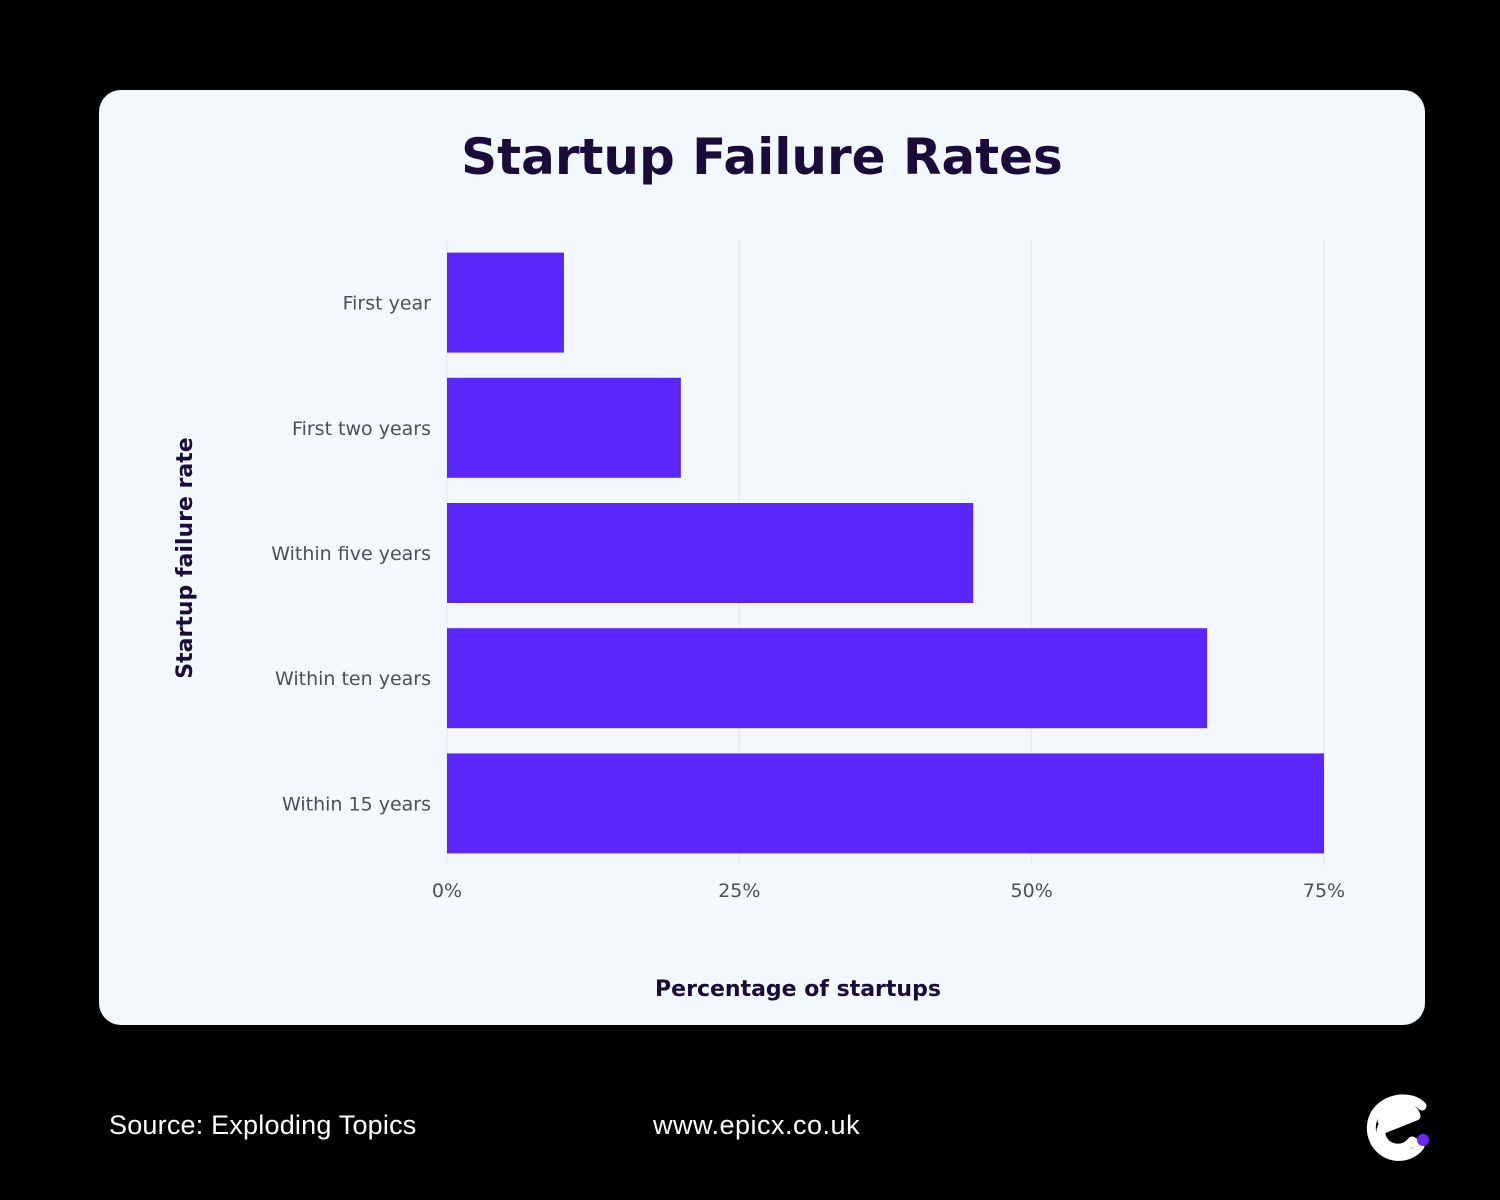 The width and height of the screenshot is (1500, 1200). I want to click on x-tick-label-3: 75%, so click(1324, 891).